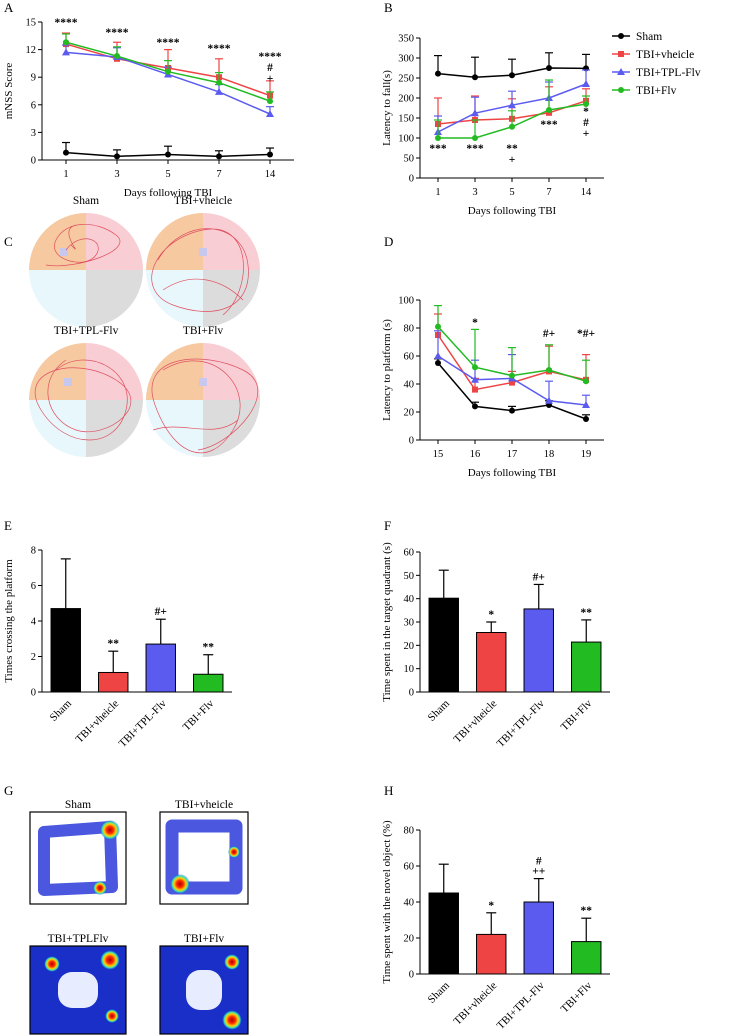 This screenshot has width=749, height=1036. Describe the element at coordinates (204, 984) in the screenshot. I see `heatmap-flv: TBI+Flv` at that location.